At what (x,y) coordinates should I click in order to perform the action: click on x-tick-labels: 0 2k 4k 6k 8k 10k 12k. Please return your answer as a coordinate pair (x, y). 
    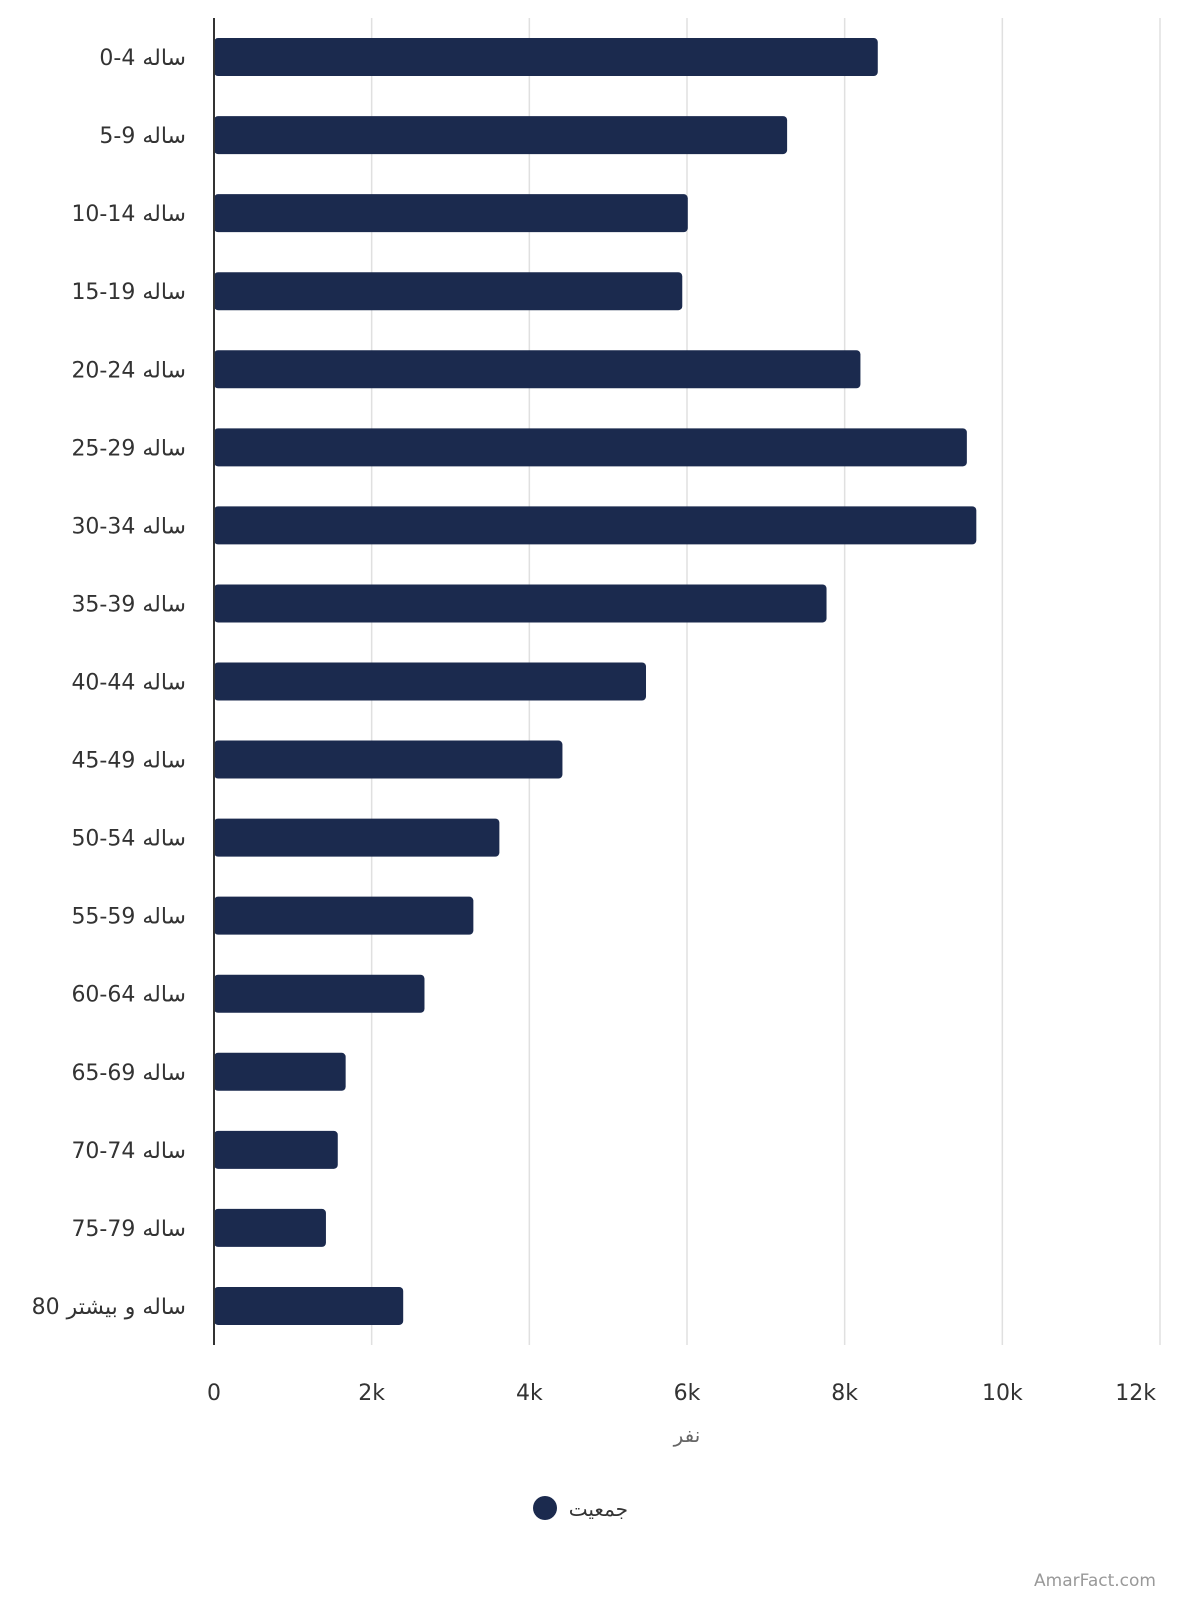
    Looking at the image, I should click on (681, 1393).